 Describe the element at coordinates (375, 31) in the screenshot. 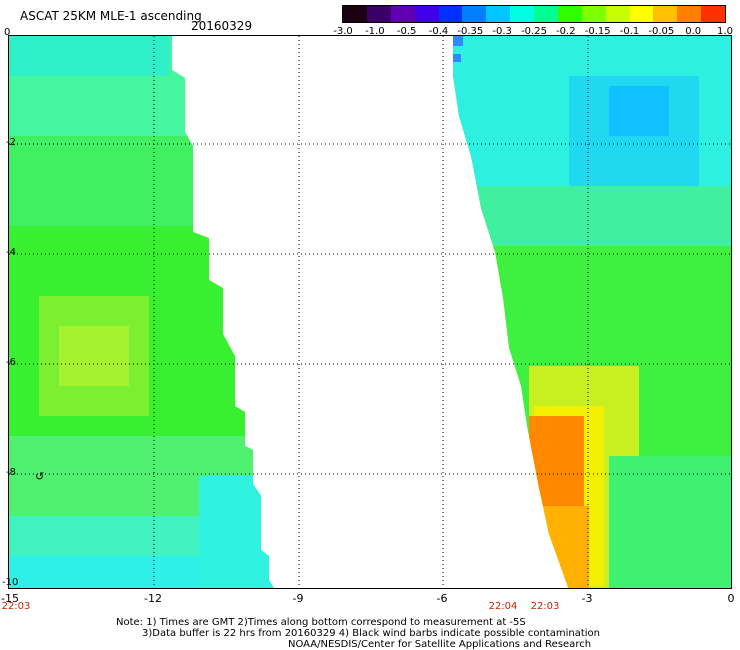

I see `colorbar-label: -1.0` at that location.